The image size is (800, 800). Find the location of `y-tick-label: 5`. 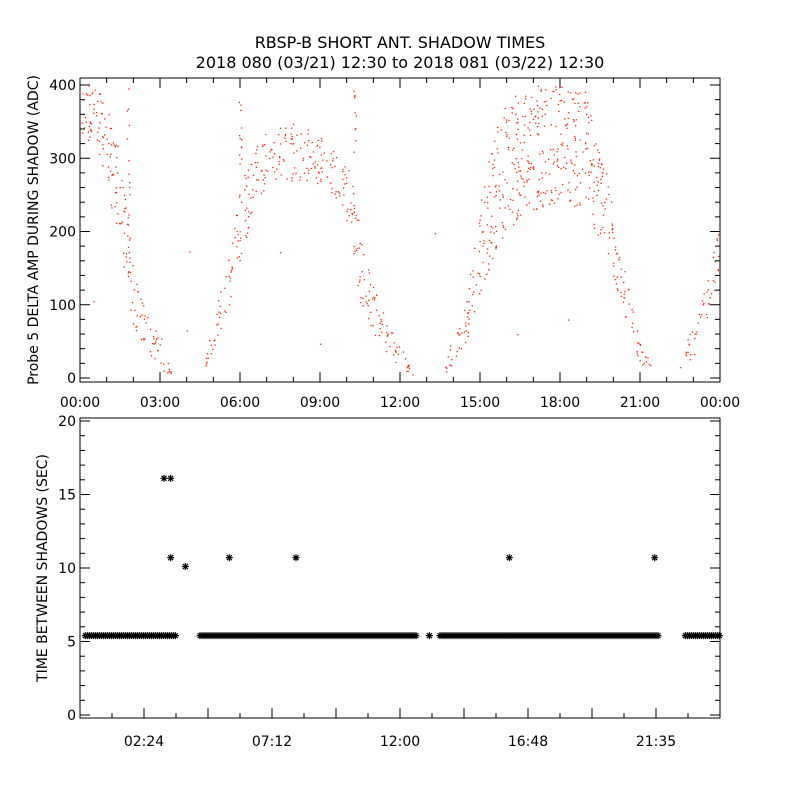

y-tick-label: 5 is located at coordinates (71, 643).